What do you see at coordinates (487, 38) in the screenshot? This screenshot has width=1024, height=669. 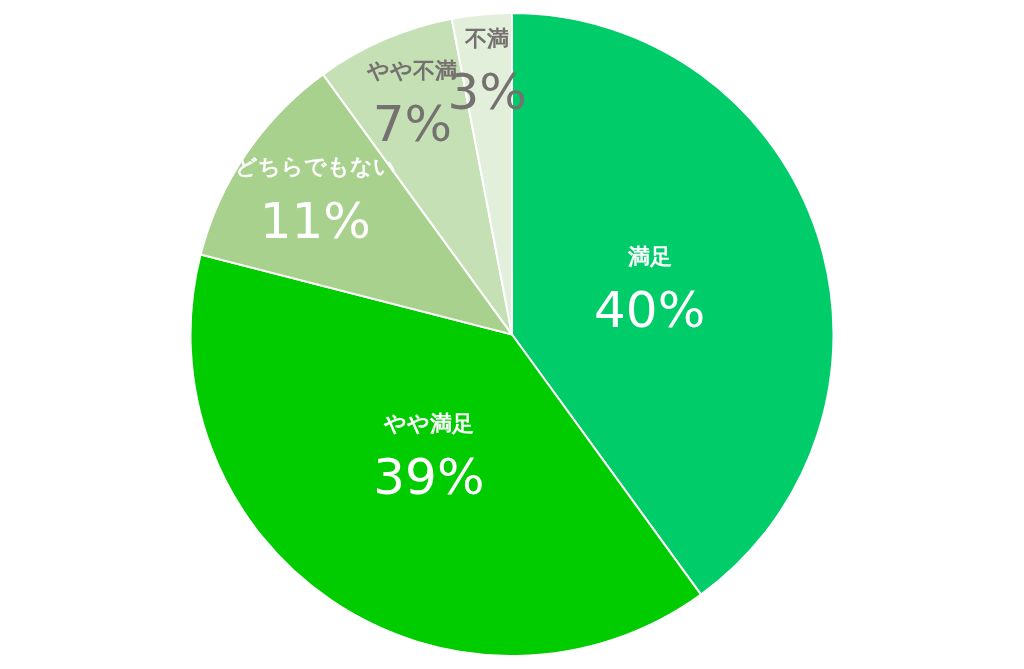 I see `slice-label: 不満` at bounding box center [487, 38].